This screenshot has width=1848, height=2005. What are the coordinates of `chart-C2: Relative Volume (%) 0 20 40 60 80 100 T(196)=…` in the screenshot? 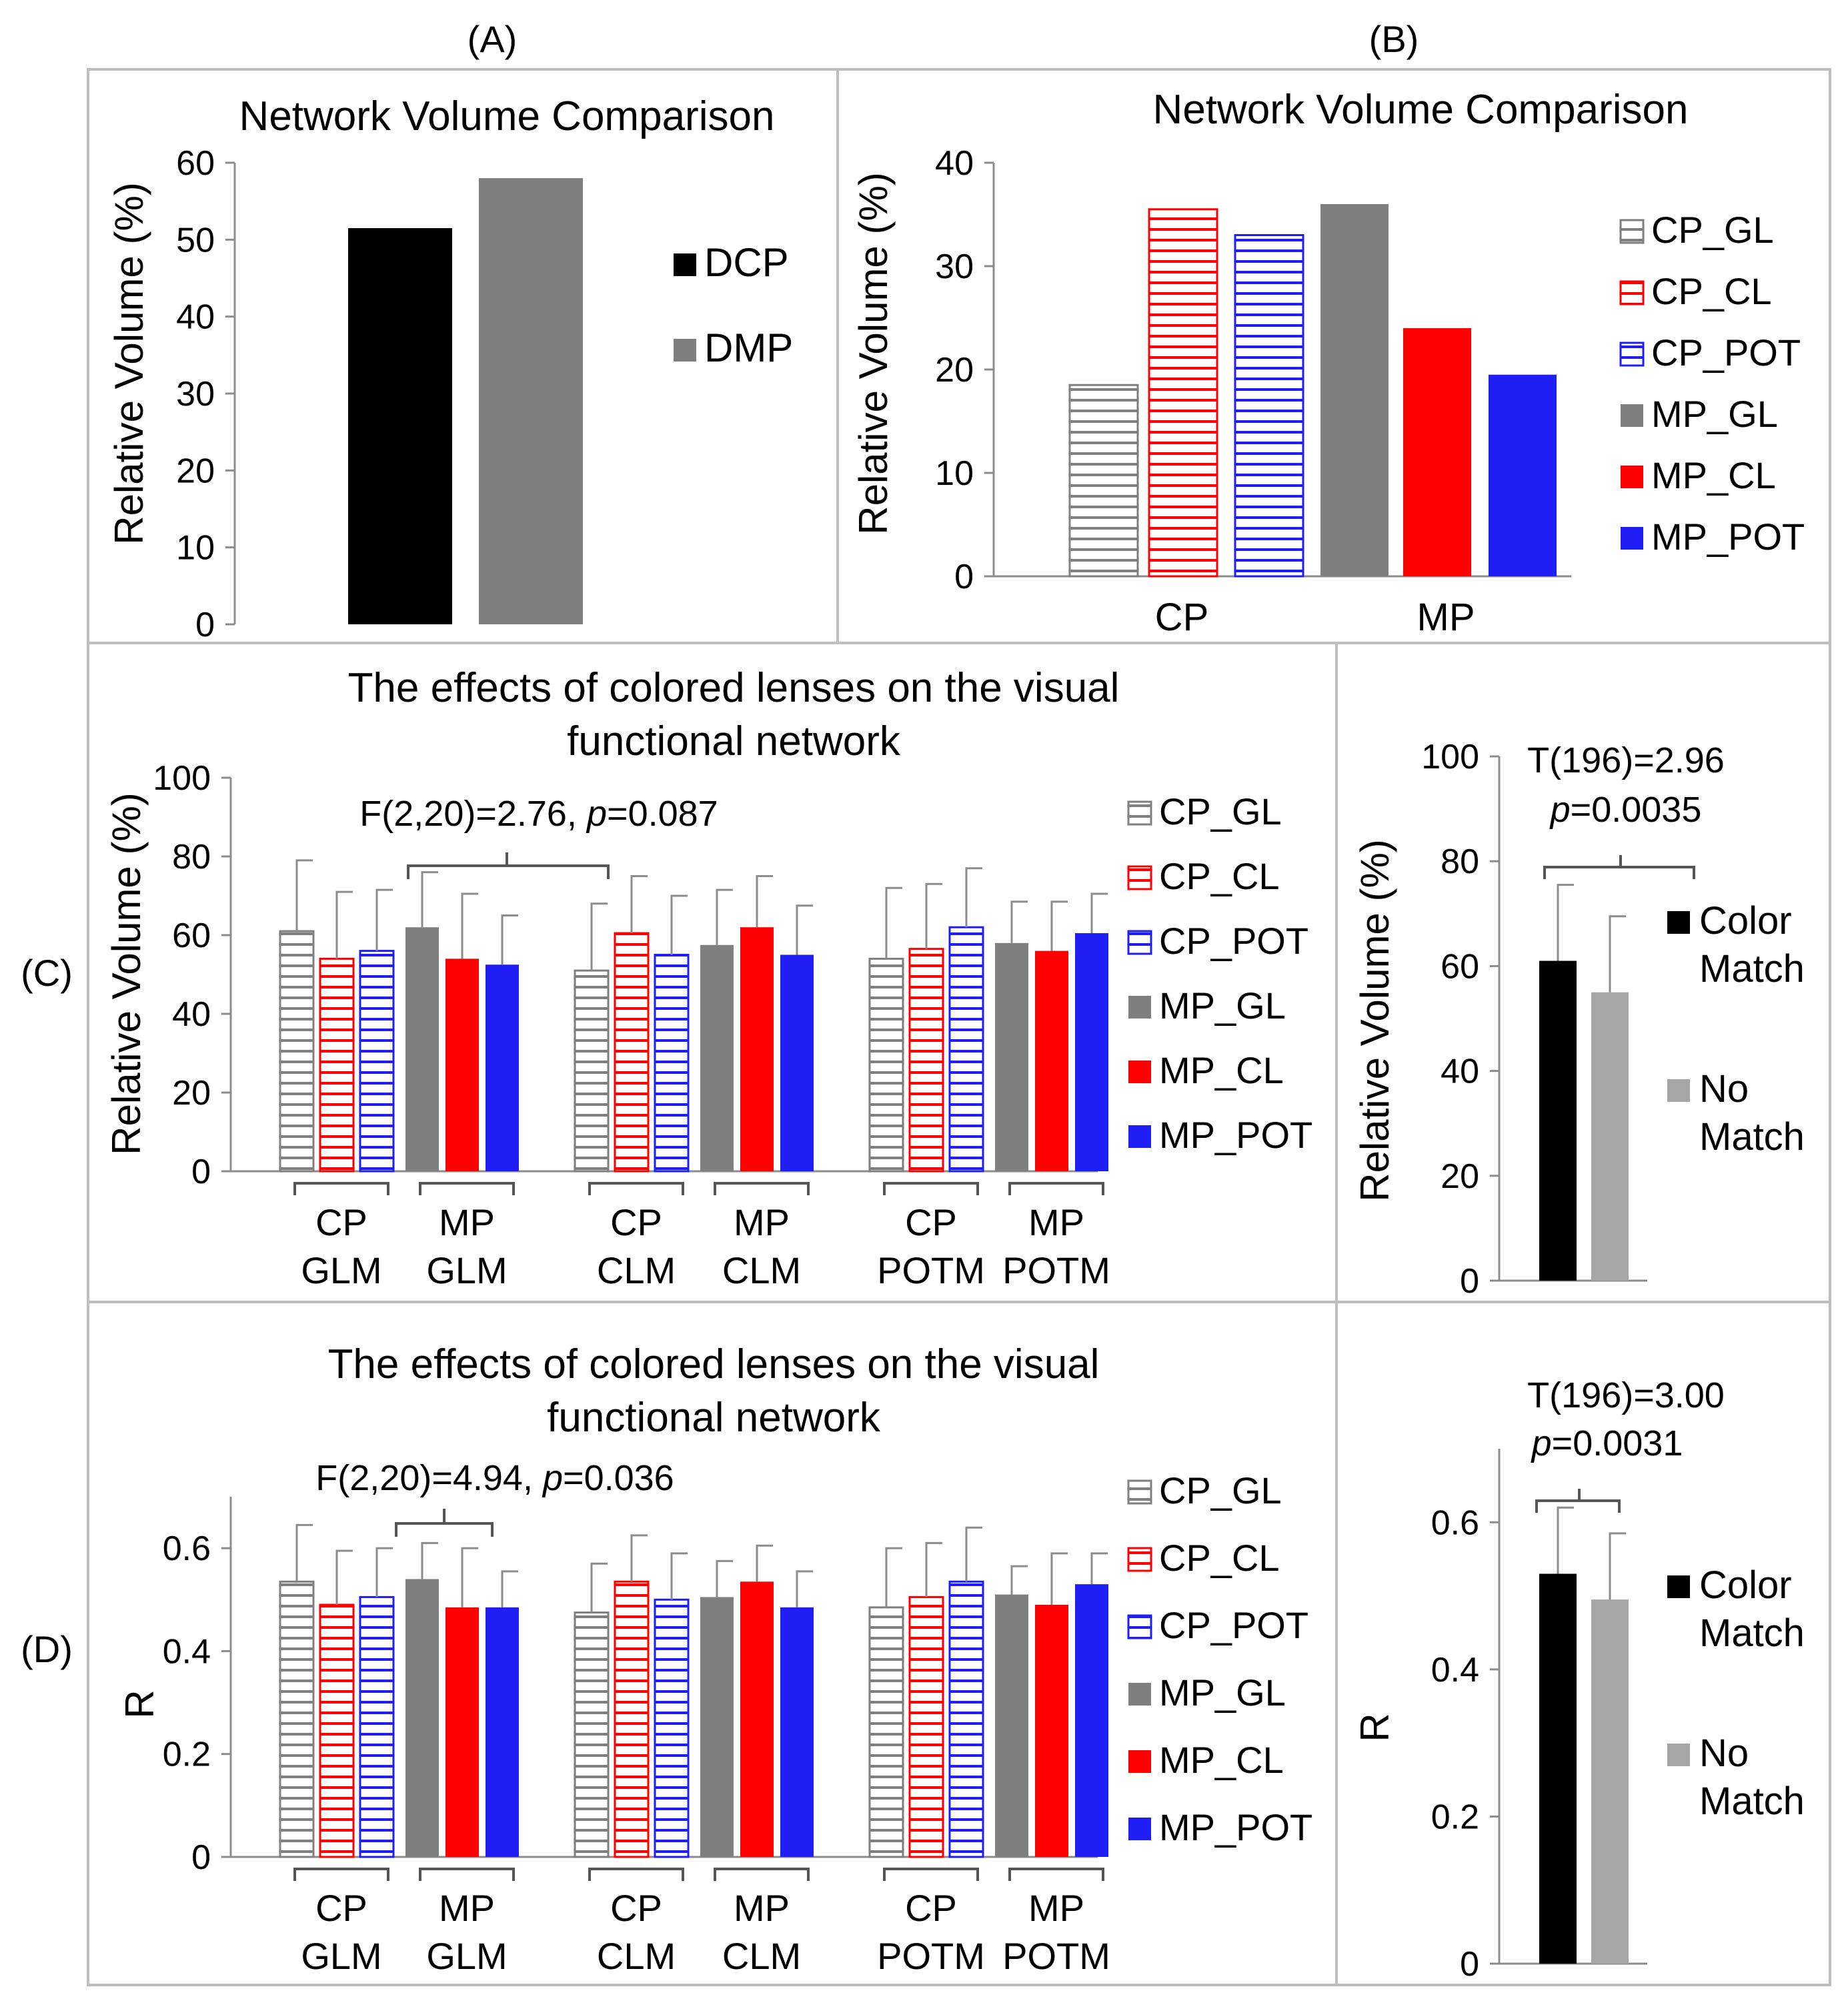 It's located at (1578, 1019).